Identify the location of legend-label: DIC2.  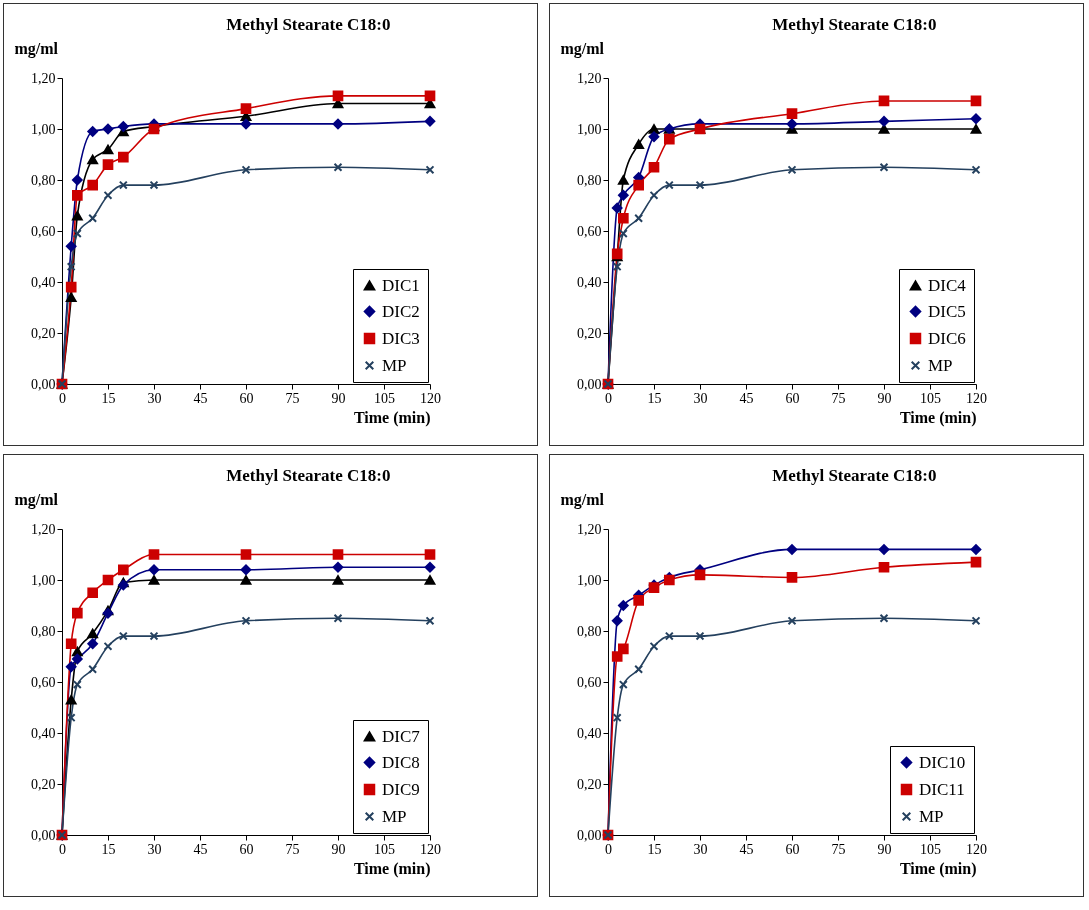
(401, 311).